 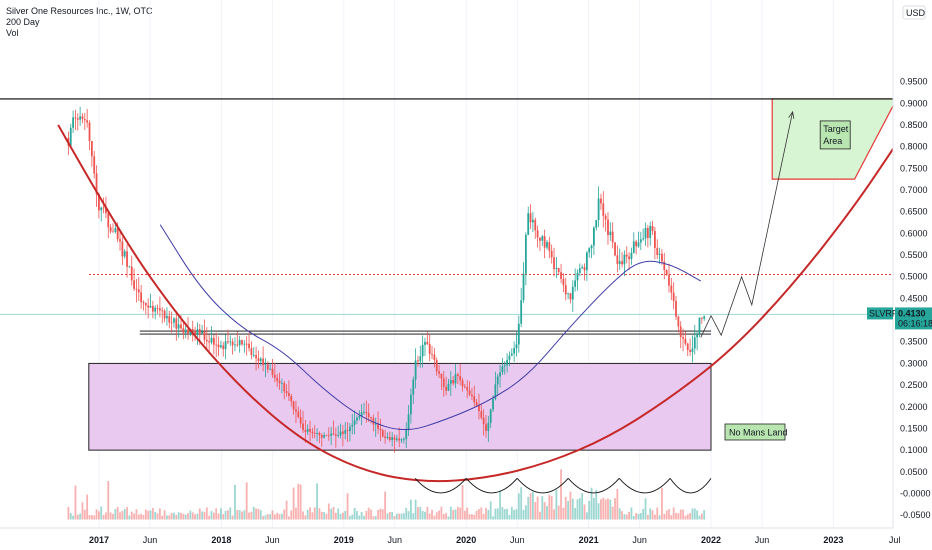 I want to click on price-tick-label: 0.7000, so click(x=914, y=190).